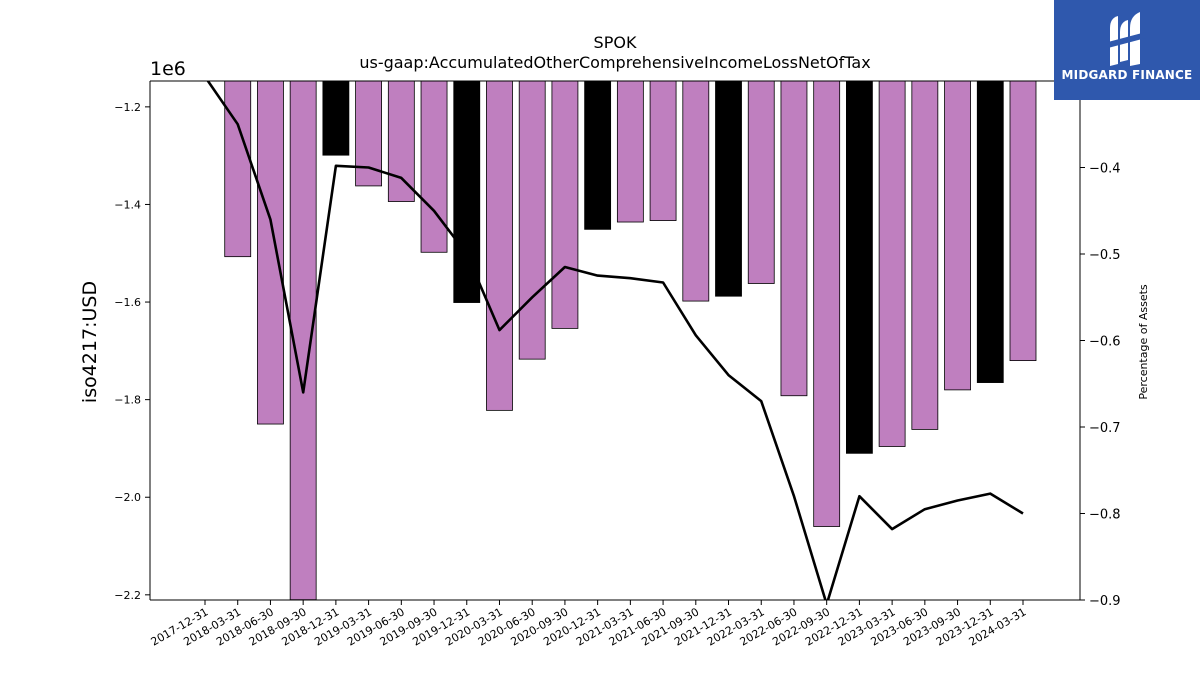 This screenshot has width=1200, height=675. I want to click on y-tick-label: −1.8, so click(127, 400).